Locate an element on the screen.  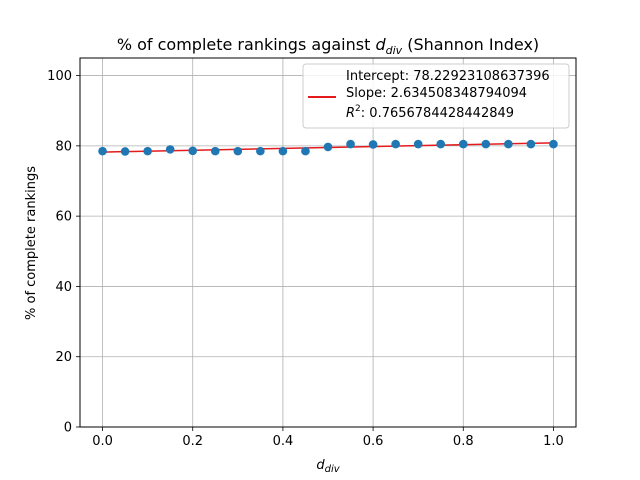
x-tick-label: 0.4 is located at coordinates (283, 441).